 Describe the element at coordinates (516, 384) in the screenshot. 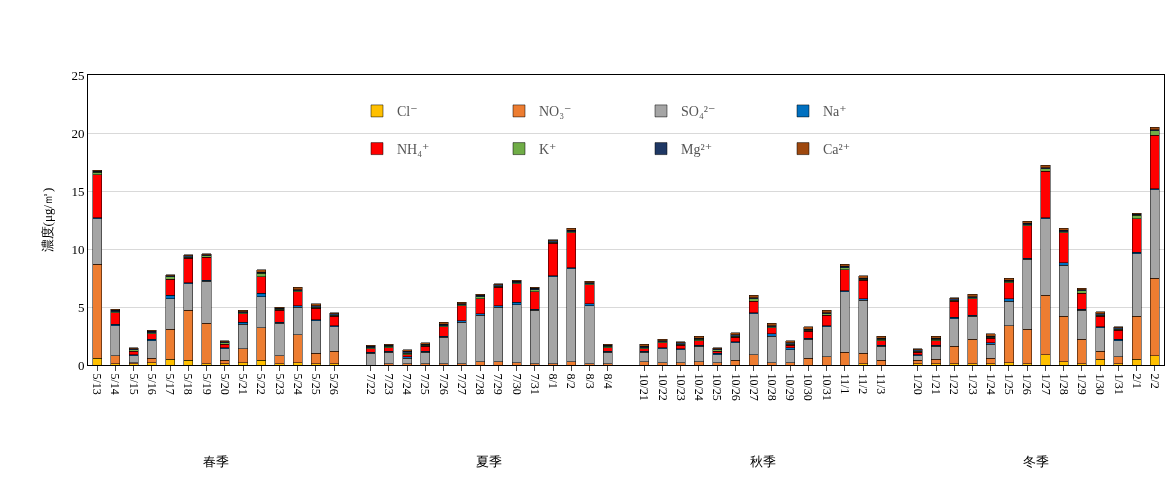

I see `x-tick-label: 7/30` at that location.